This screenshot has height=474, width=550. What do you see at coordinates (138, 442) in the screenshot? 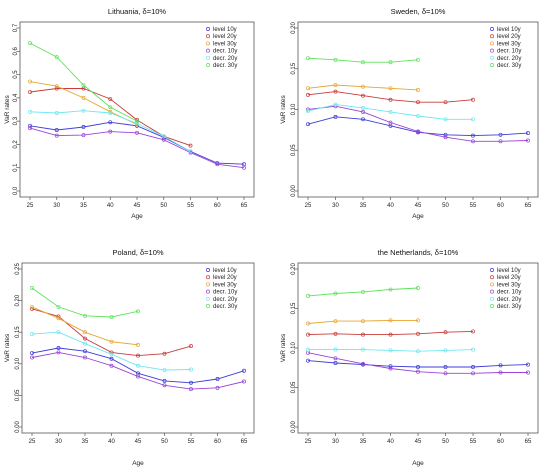
I see `x-tick-label: 45` at bounding box center [138, 442].